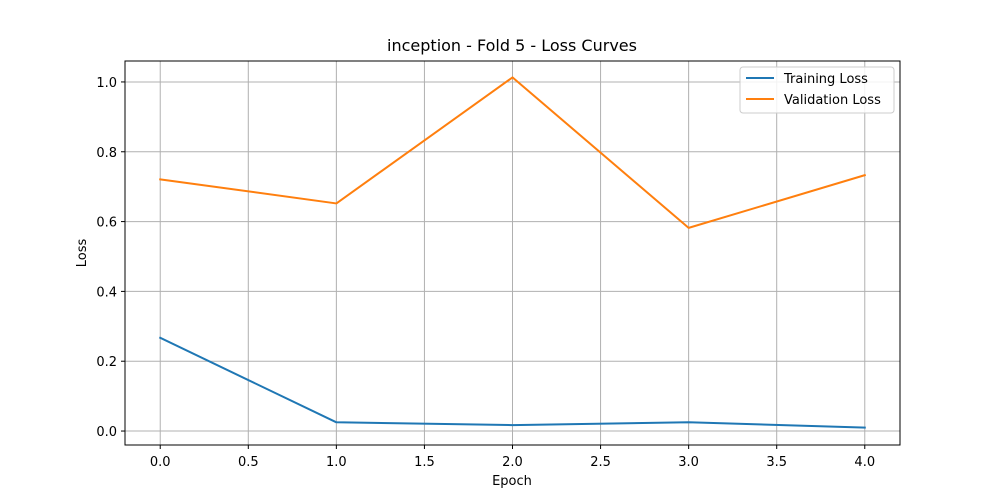 The height and width of the screenshot is (504, 1000). What do you see at coordinates (336, 462) in the screenshot?
I see `x-tick-label: 1.0` at bounding box center [336, 462].